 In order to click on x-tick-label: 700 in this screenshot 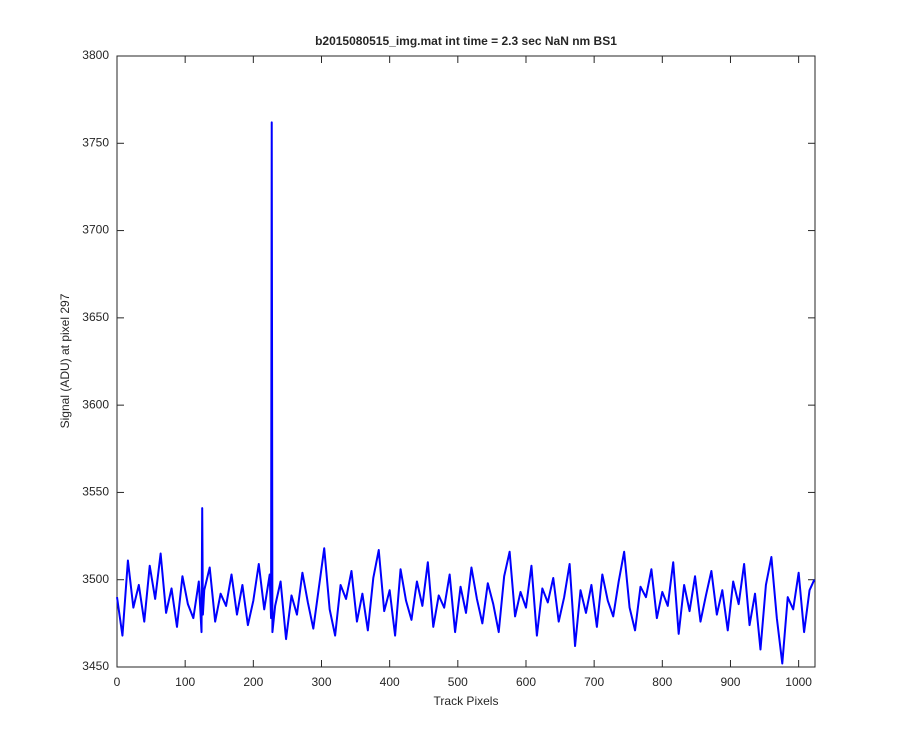, I will do `click(594, 682)`.